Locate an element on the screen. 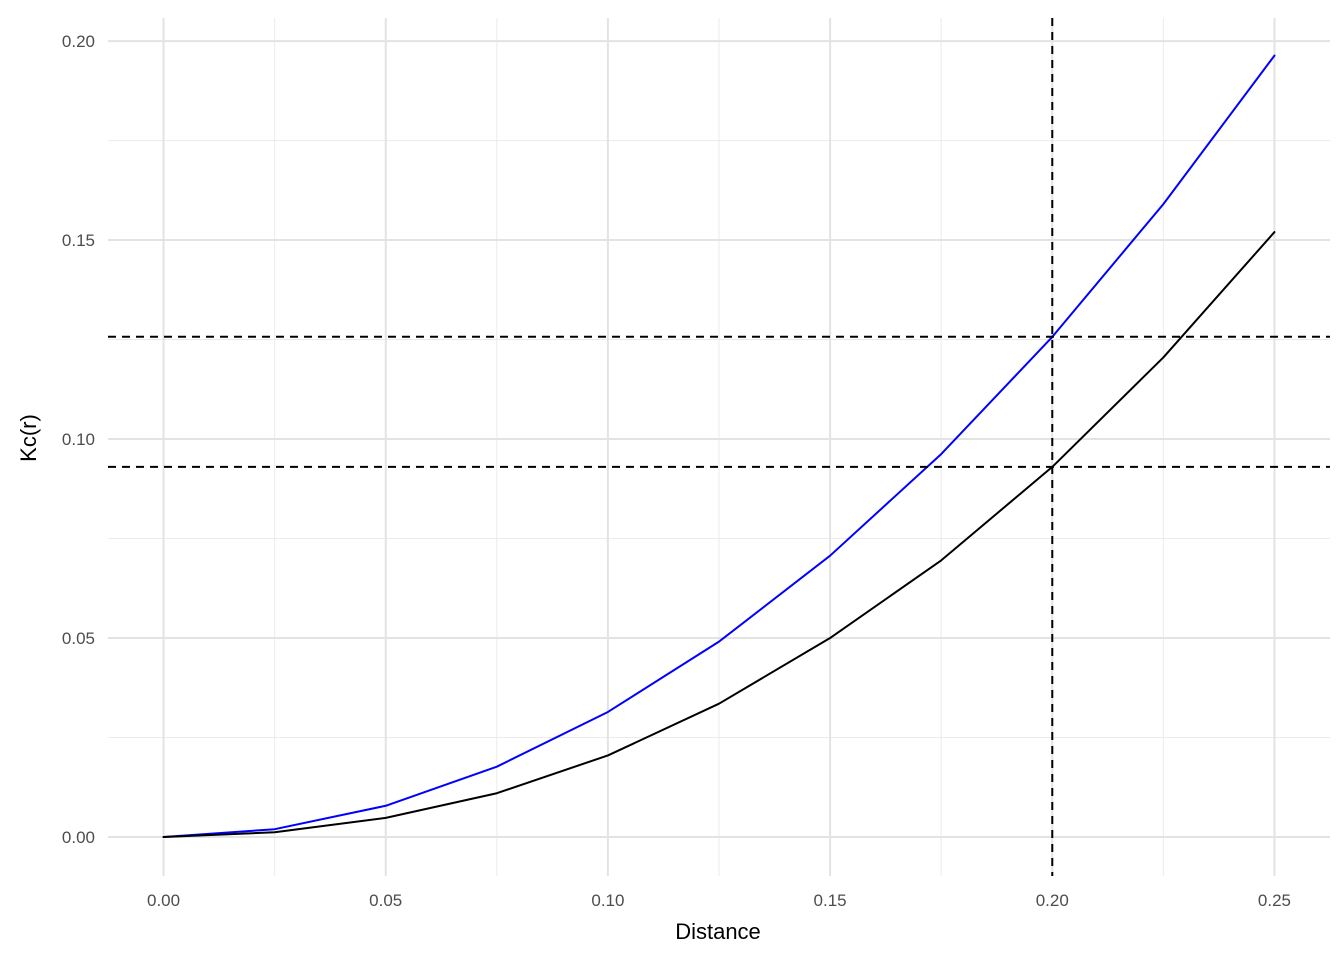 This screenshot has height=960, width=1344. y-axis-tick-labels: 0.00 0.05 0.10 0.15 0.20 is located at coordinates (78, 439).